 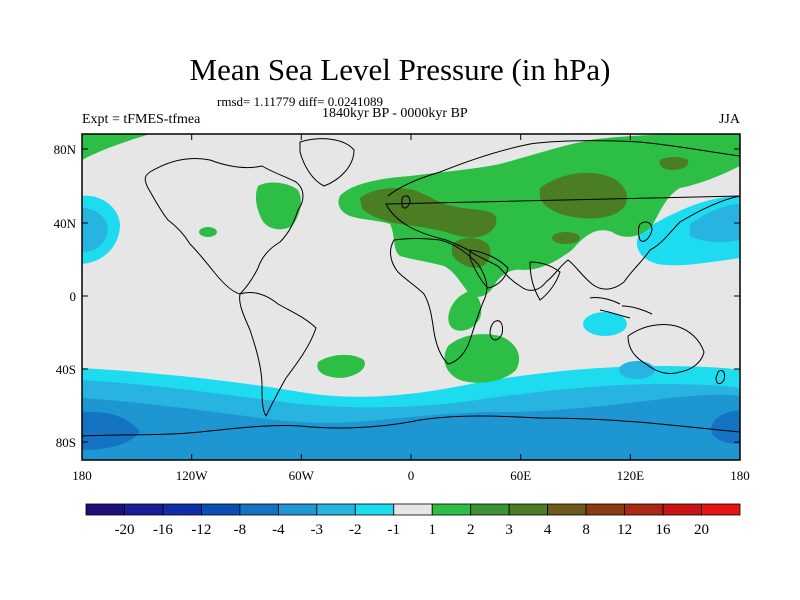 What do you see at coordinates (496, 330) in the screenshot?
I see `coastline-madagascar` at bounding box center [496, 330].